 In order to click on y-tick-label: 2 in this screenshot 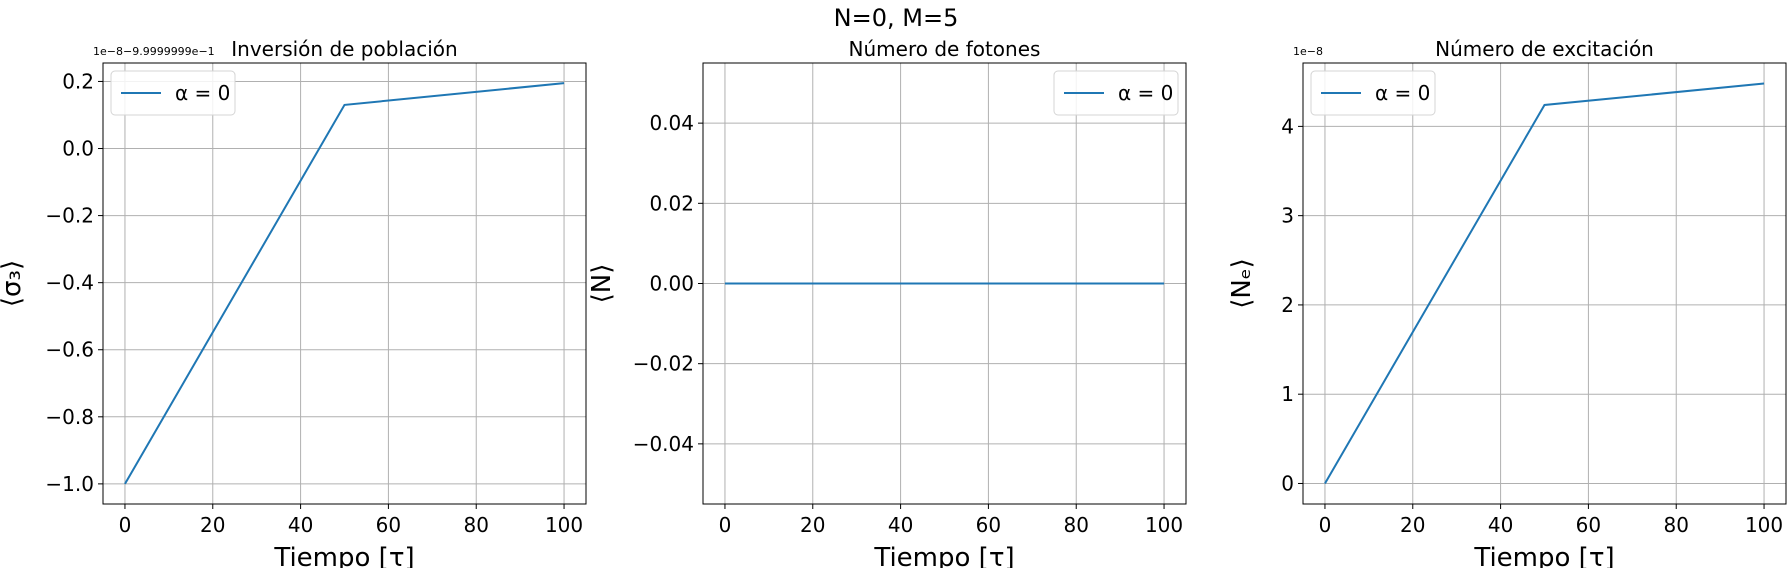, I will do `click(1287, 305)`.